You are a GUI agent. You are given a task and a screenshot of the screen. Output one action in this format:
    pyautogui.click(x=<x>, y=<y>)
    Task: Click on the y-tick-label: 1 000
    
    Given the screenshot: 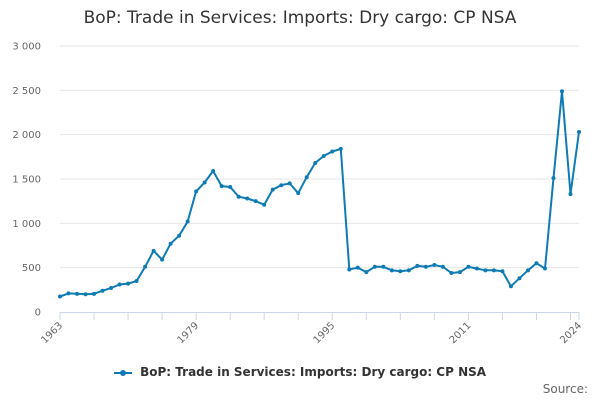 What is the action you would take?
    pyautogui.click(x=26, y=224)
    